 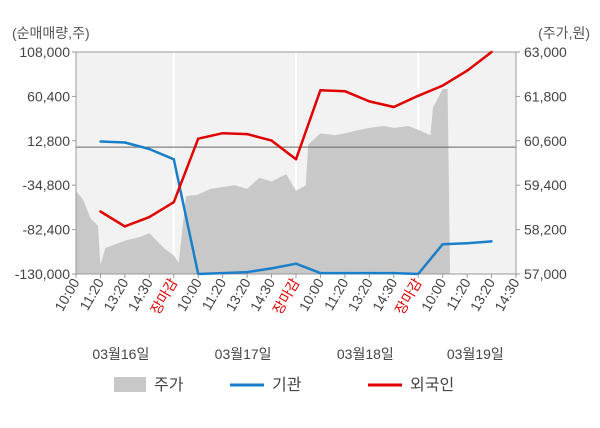 What do you see at coordinates (365, 354) in the screenshot?
I see `day-label-2: 03월18일` at bounding box center [365, 354].